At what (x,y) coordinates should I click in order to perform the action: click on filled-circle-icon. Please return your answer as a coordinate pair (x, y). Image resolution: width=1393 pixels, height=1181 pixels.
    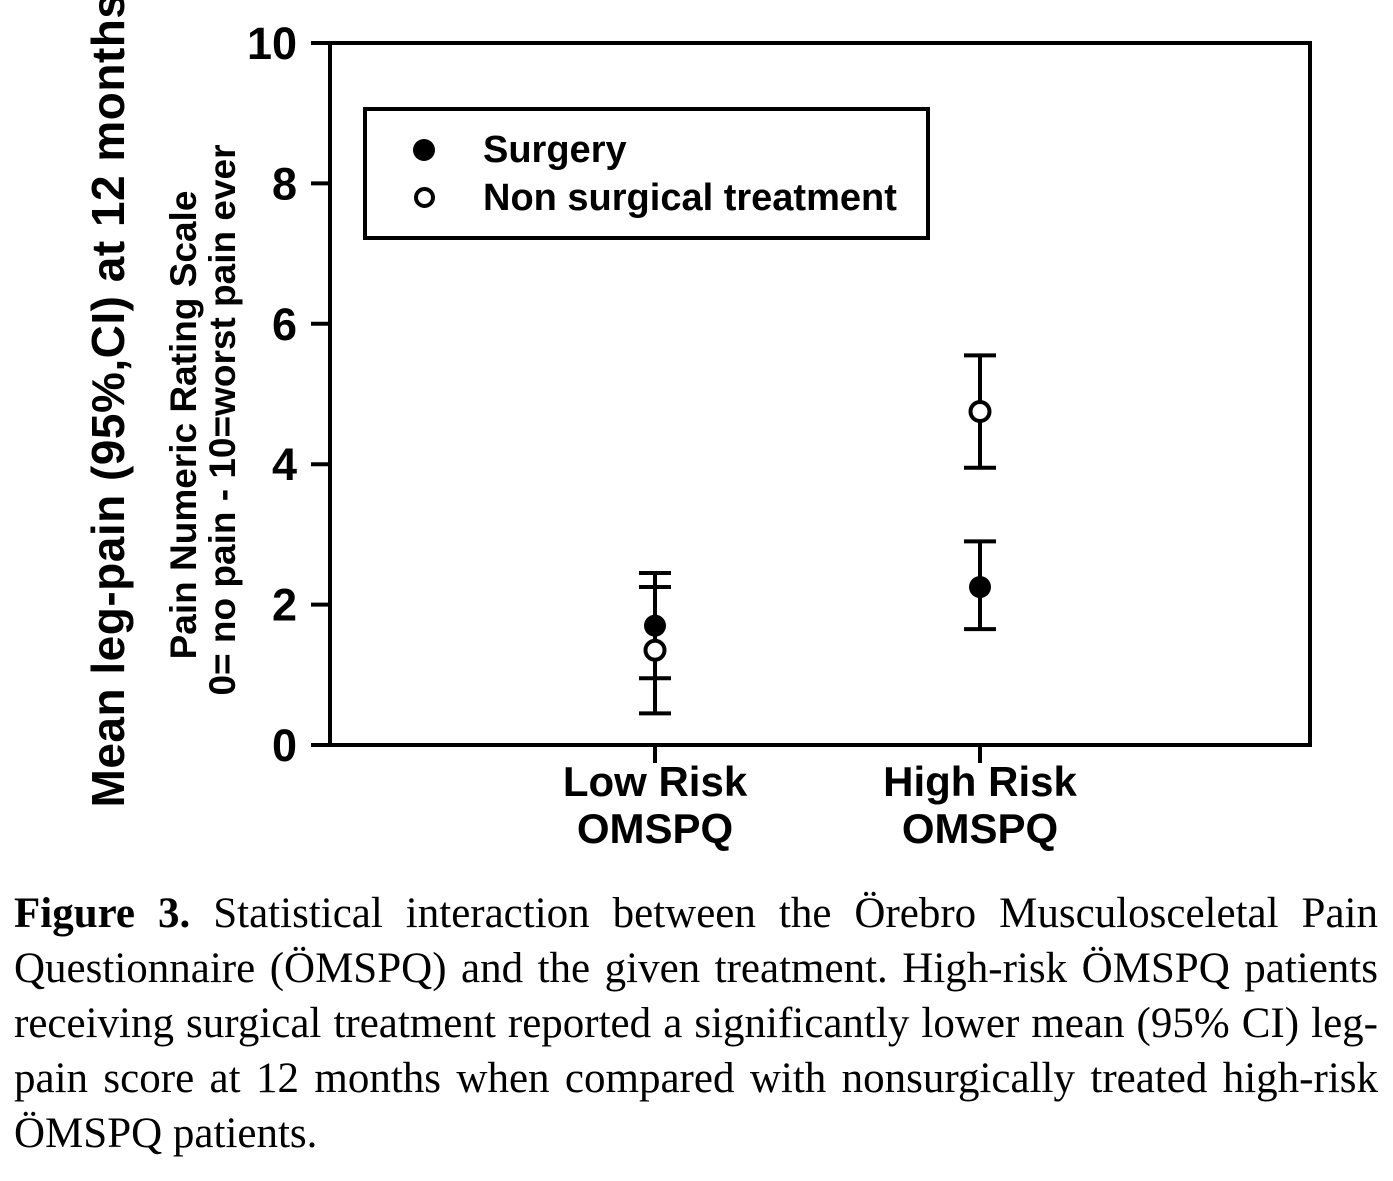
    Looking at the image, I should click on (424, 149).